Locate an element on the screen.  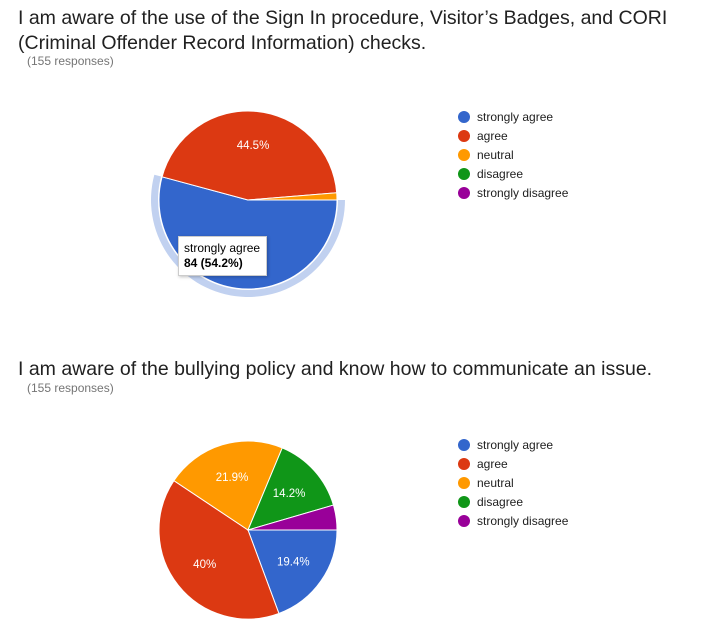
pie-slice-label: 44.5% is located at coordinates (253, 146).